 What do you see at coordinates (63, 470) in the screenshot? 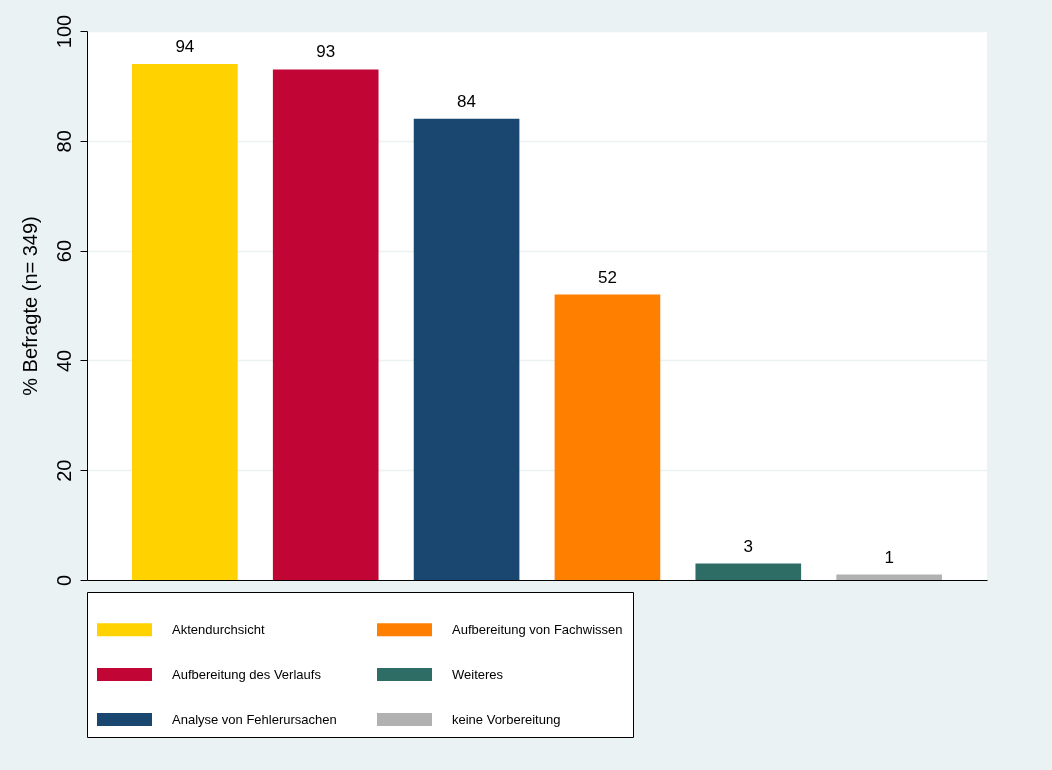
I see `y-tick-label: 20` at bounding box center [63, 470].